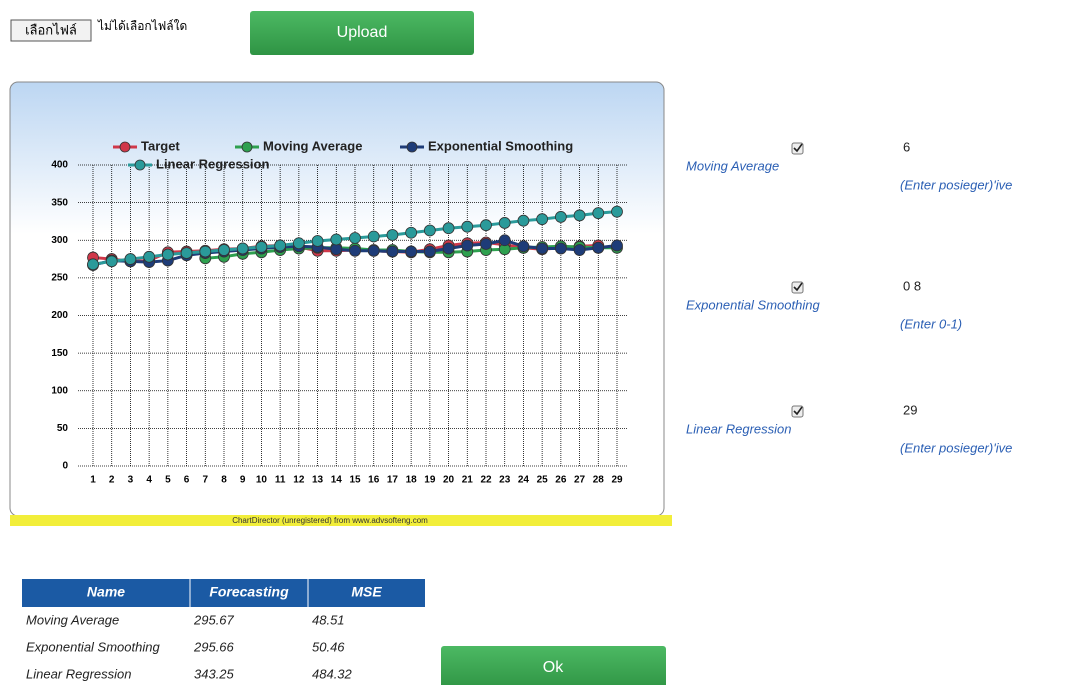 The width and height of the screenshot is (1067, 685). I want to click on x-tick-label: 12, so click(299, 480).